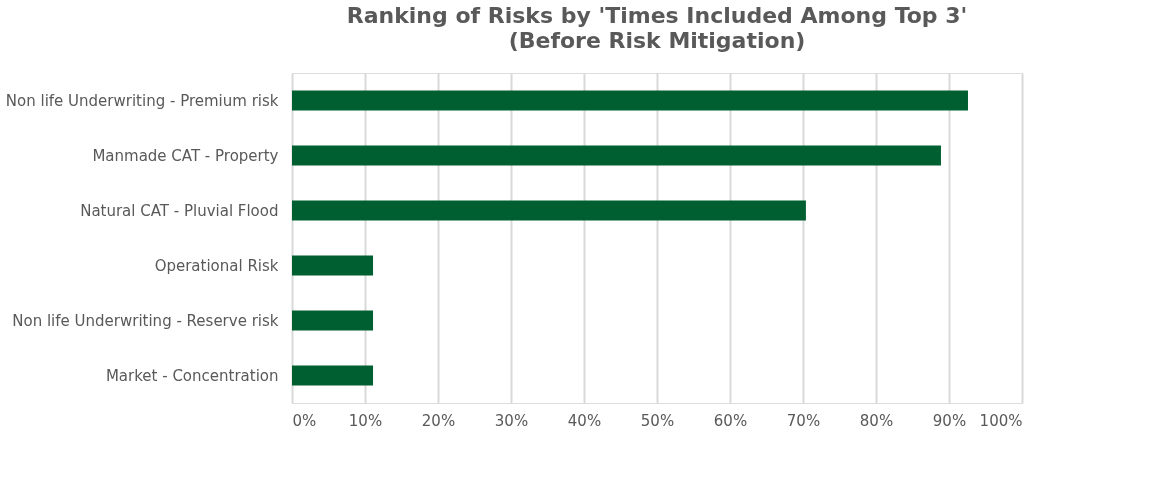  What do you see at coordinates (949, 420) in the screenshot?
I see `x-tick-label: 90%` at bounding box center [949, 420].